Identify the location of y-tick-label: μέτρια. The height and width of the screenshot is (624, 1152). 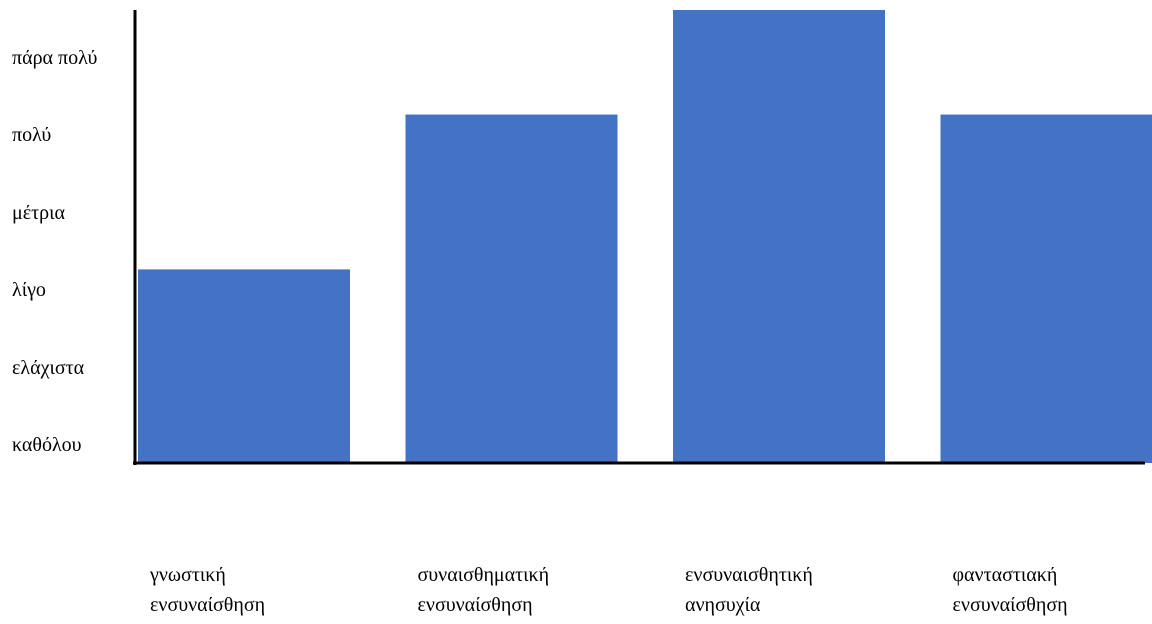
(38, 212).